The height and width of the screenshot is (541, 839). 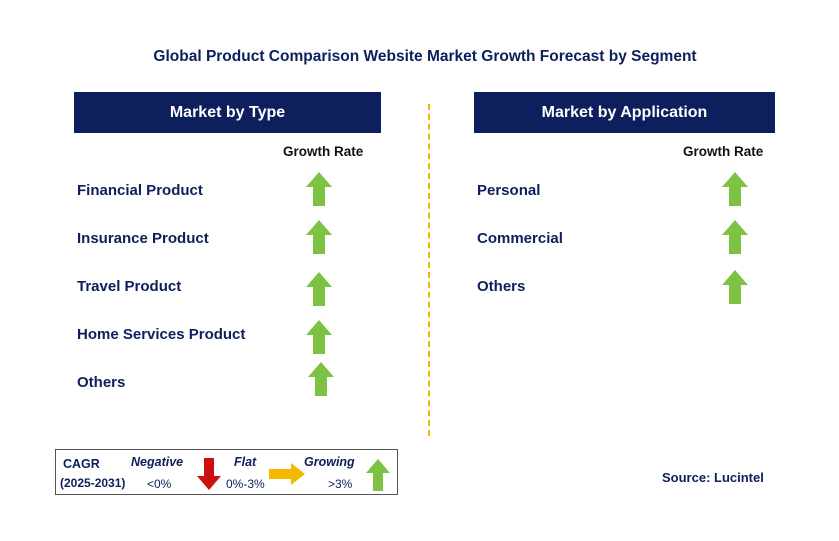 I want to click on panel-divider, so click(x=429, y=270).